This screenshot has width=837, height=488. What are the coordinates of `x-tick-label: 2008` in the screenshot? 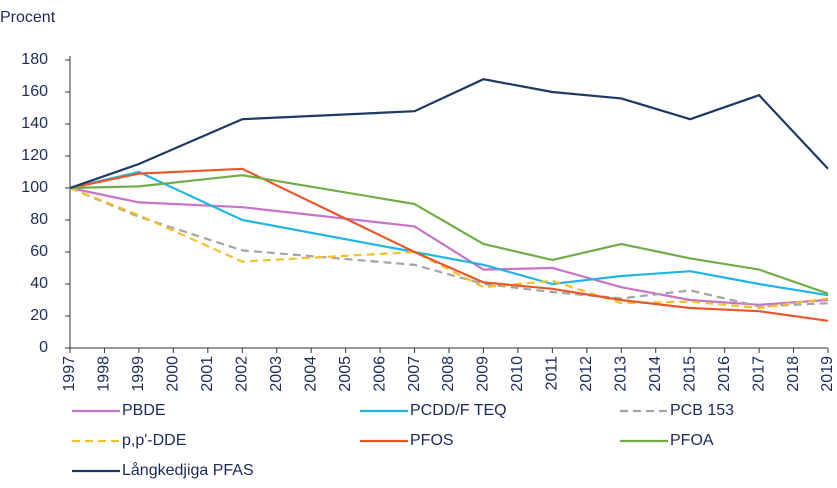 It's located at (448, 374).